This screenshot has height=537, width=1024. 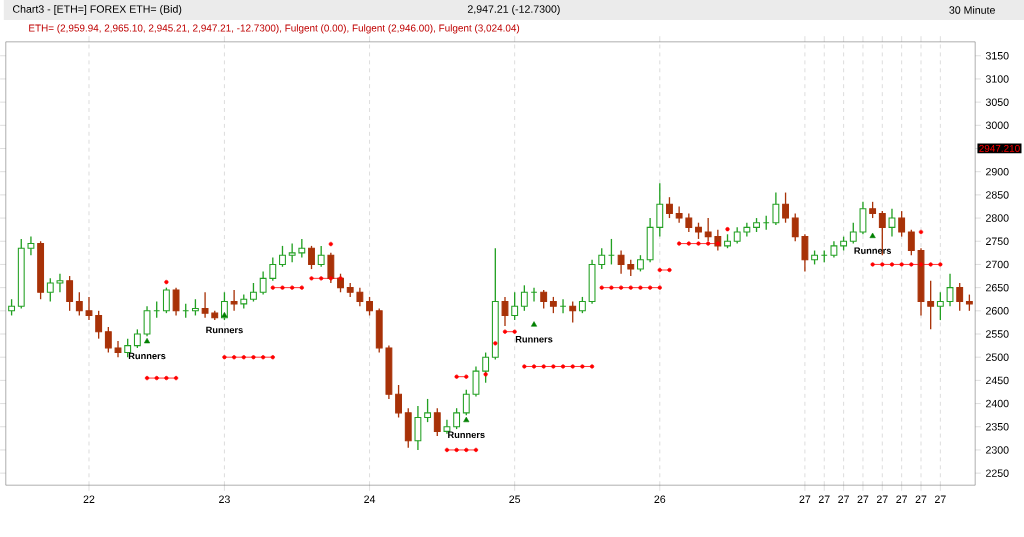 What do you see at coordinates (997, 56) in the screenshot?
I see `y-tick-label: 3150` at bounding box center [997, 56].